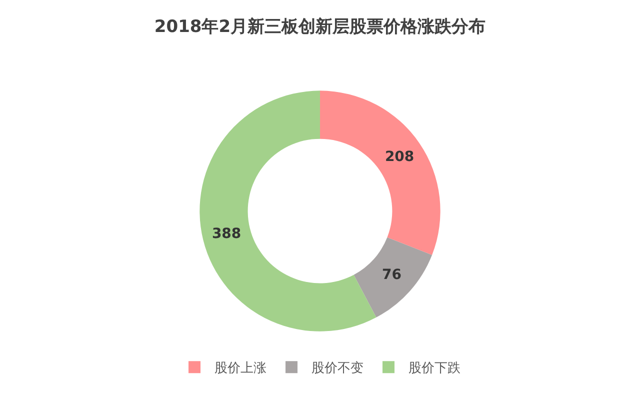  What do you see at coordinates (399, 156) in the screenshot?
I see `data-label: 208` at bounding box center [399, 156].